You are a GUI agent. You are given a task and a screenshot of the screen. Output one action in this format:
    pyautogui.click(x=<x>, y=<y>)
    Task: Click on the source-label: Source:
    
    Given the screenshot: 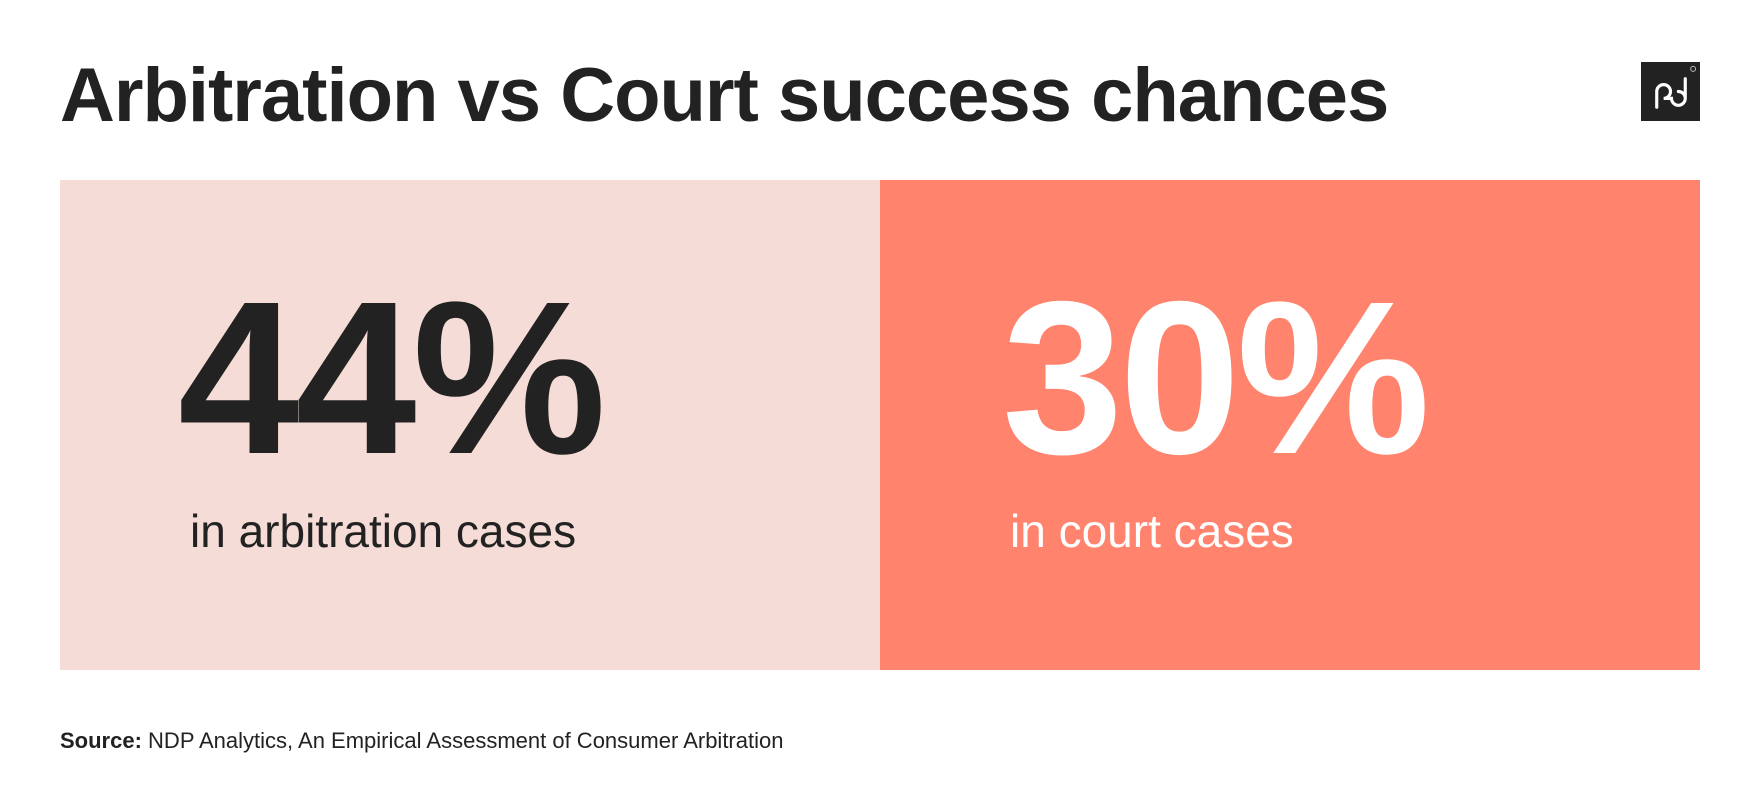 What is the action you would take?
    pyautogui.click(x=101, y=740)
    